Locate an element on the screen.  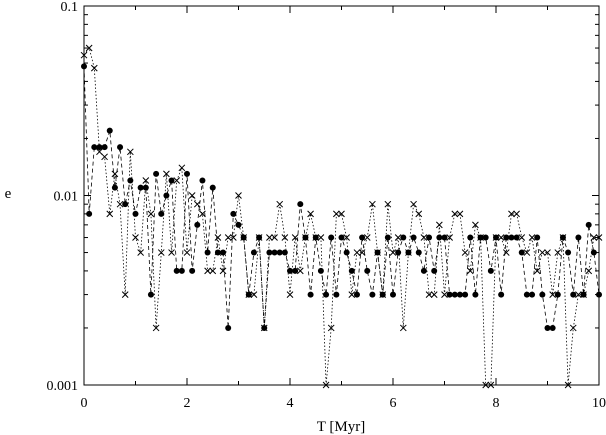
x-tick-label: 8 is located at coordinates (496, 403).